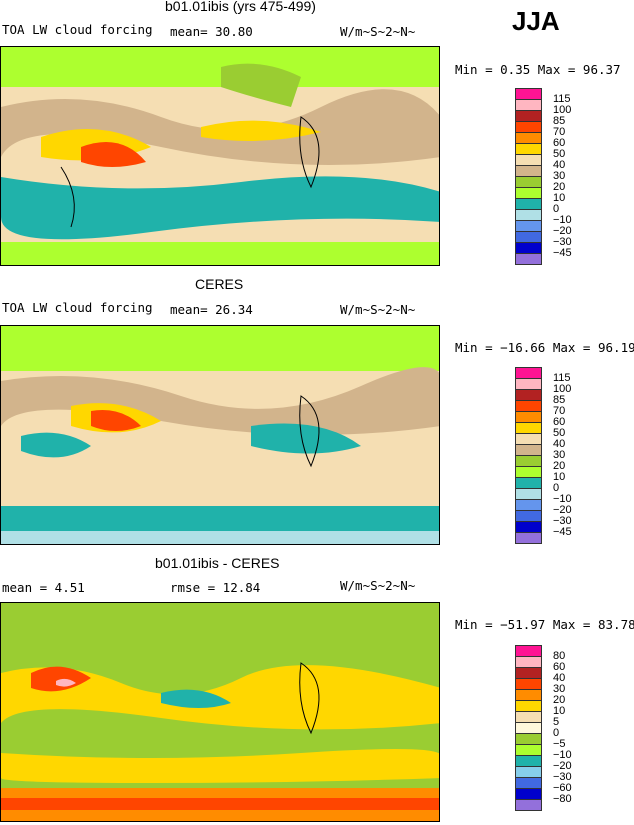  Describe the element at coordinates (378, 309) in the screenshot. I see `panel-2-units: W/m~S~2~N~` at that location.